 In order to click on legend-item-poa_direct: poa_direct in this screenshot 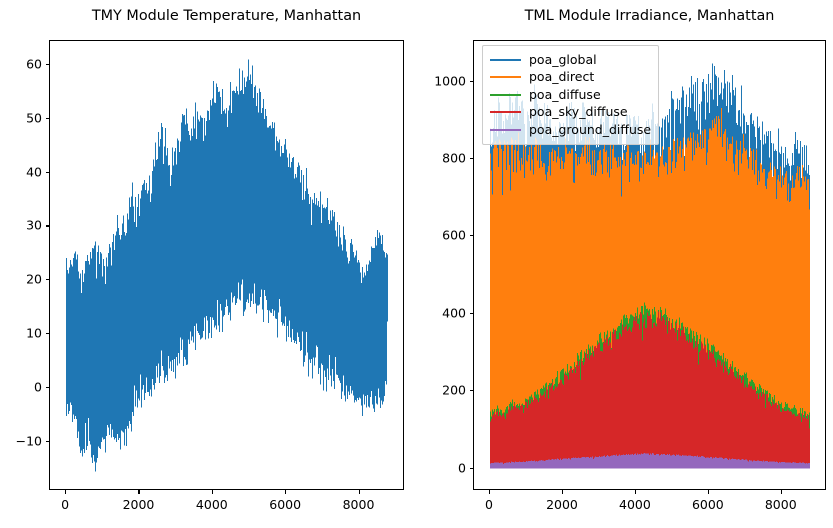, I will do `click(570, 78)`.